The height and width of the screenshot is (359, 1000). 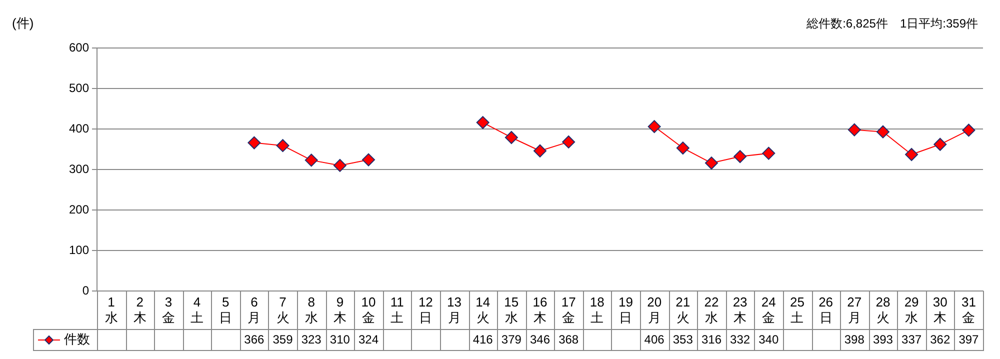 What do you see at coordinates (79, 169) in the screenshot?
I see `y-tick-label: 300` at bounding box center [79, 169].